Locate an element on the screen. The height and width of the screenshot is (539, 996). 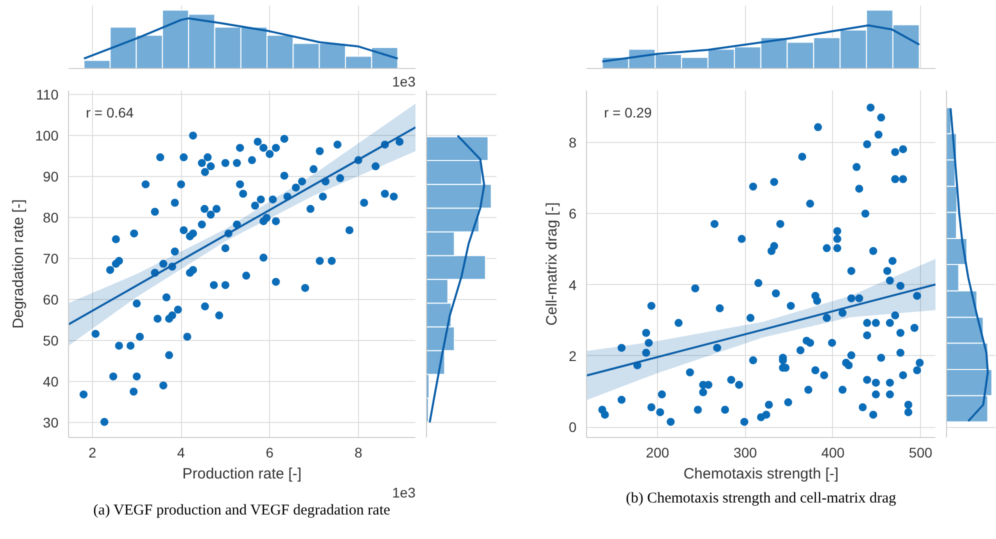
y-tick-label: 60 is located at coordinates (50, 299).